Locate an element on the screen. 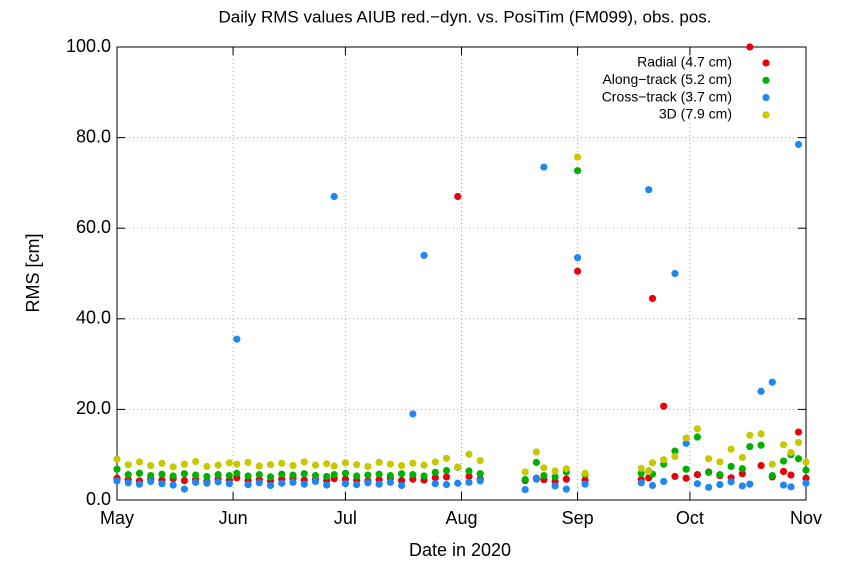  y-tick-label: 0.0 is located at coordinates (98, 499).